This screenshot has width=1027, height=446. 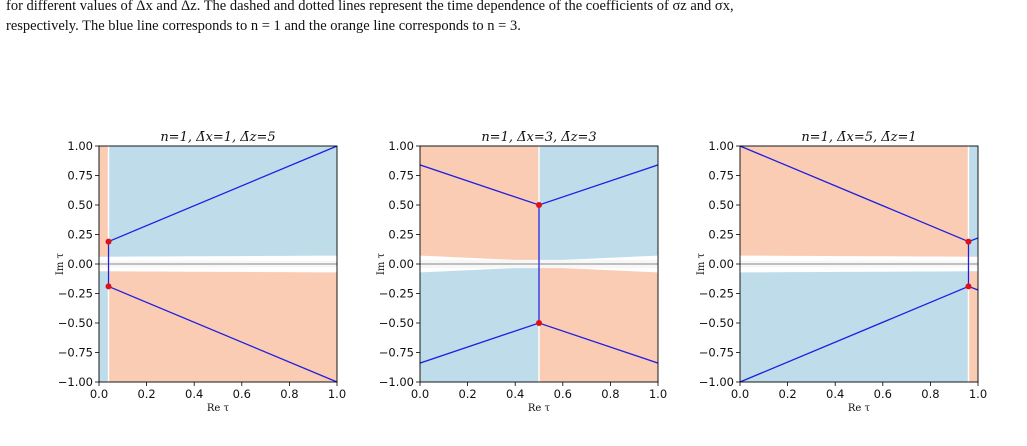 I want to click on panel-title: n=1, Δ̄x=5, Δ̄z=1, so click(x=858, y=137).